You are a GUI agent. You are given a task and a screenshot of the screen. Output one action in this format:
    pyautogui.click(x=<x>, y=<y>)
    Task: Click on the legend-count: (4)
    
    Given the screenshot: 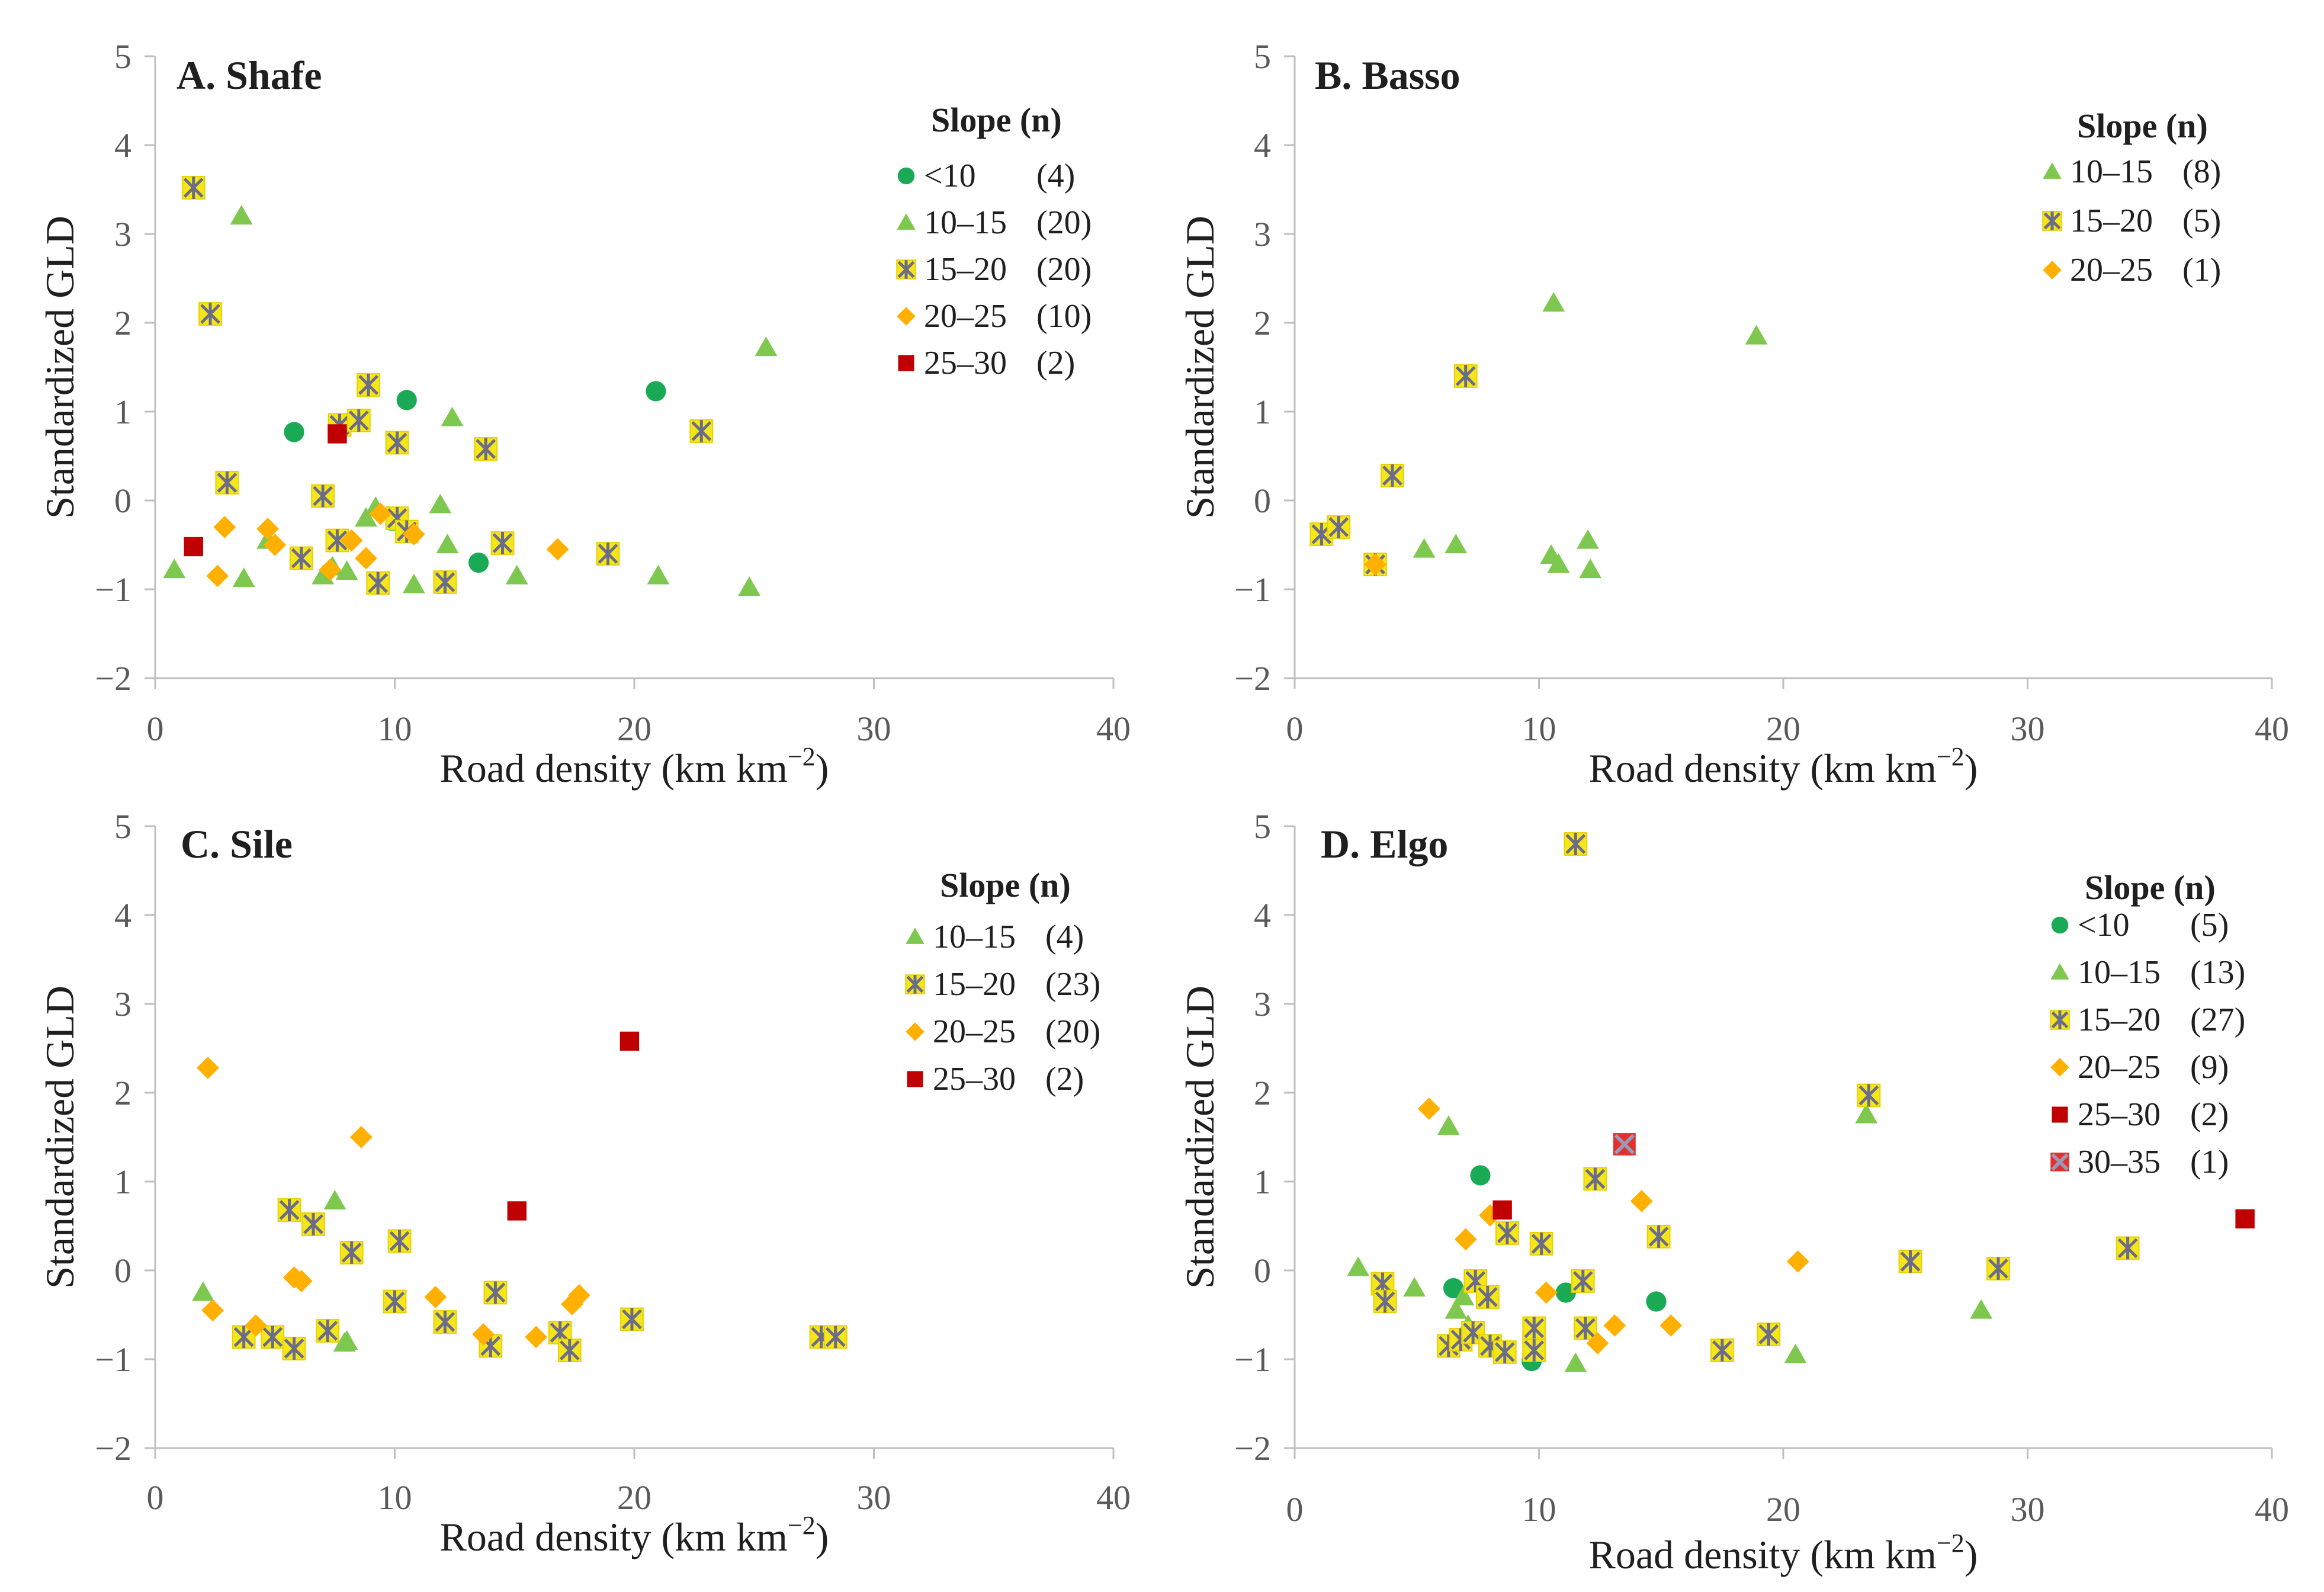 What is the action you would take?
    pyautogui.click(x=1055, y=176)
    